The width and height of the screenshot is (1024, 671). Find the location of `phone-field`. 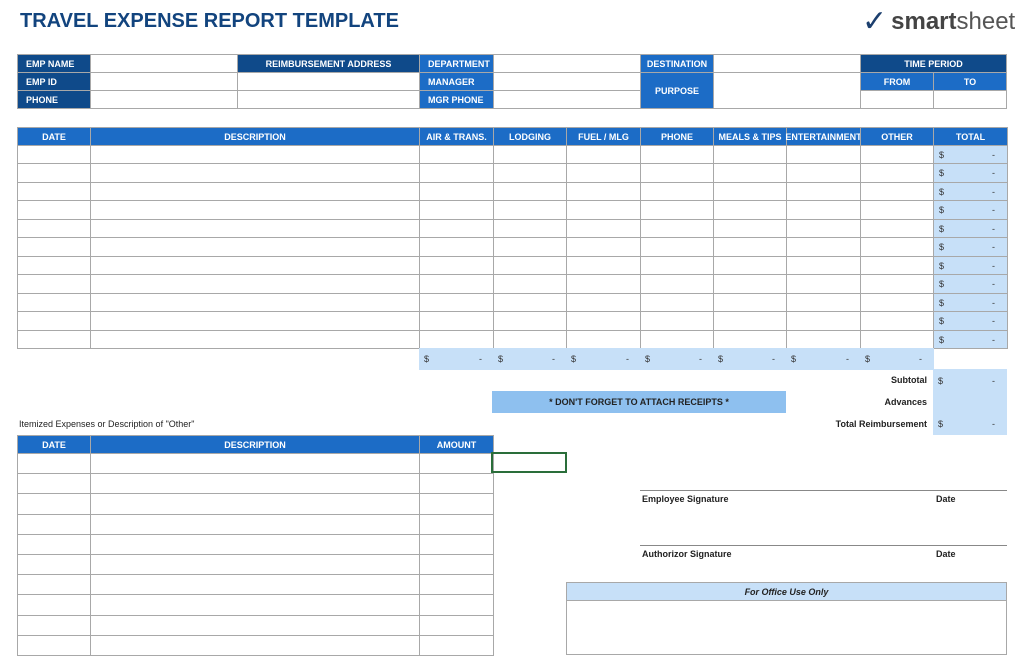

phone-field is located at coordinates (164, 99).